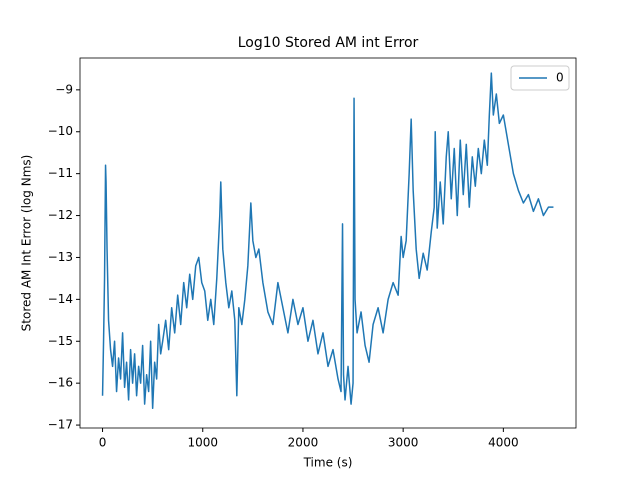 This screenshot has width=640, height=480. What do you see at coordinates (60, 257) in the screenshot?
I see `y-tick-label: −13` at bounding box center [60, 257].